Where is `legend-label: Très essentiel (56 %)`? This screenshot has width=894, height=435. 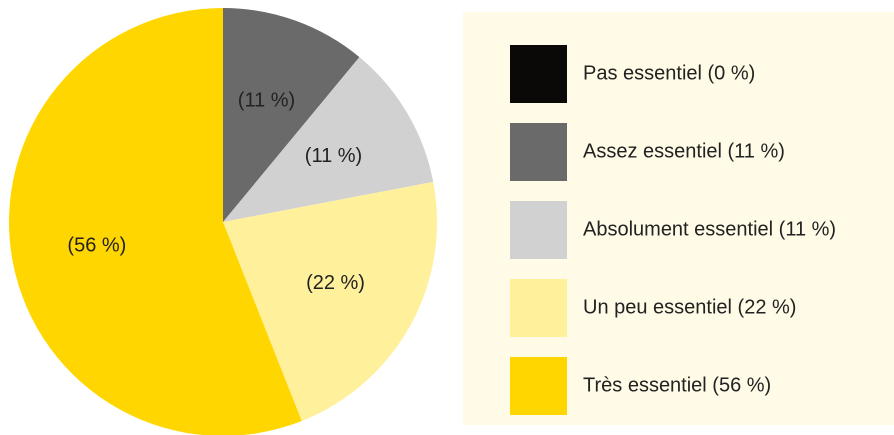 legend-label: Très essentiel (56 %) is located at coordinates (677, 385).